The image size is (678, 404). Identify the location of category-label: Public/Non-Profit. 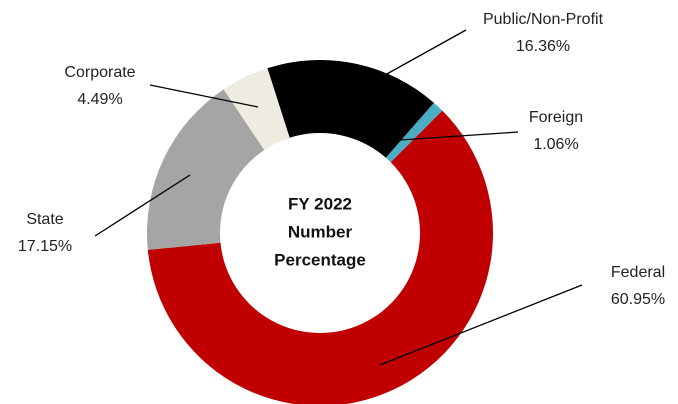
(543, 19).